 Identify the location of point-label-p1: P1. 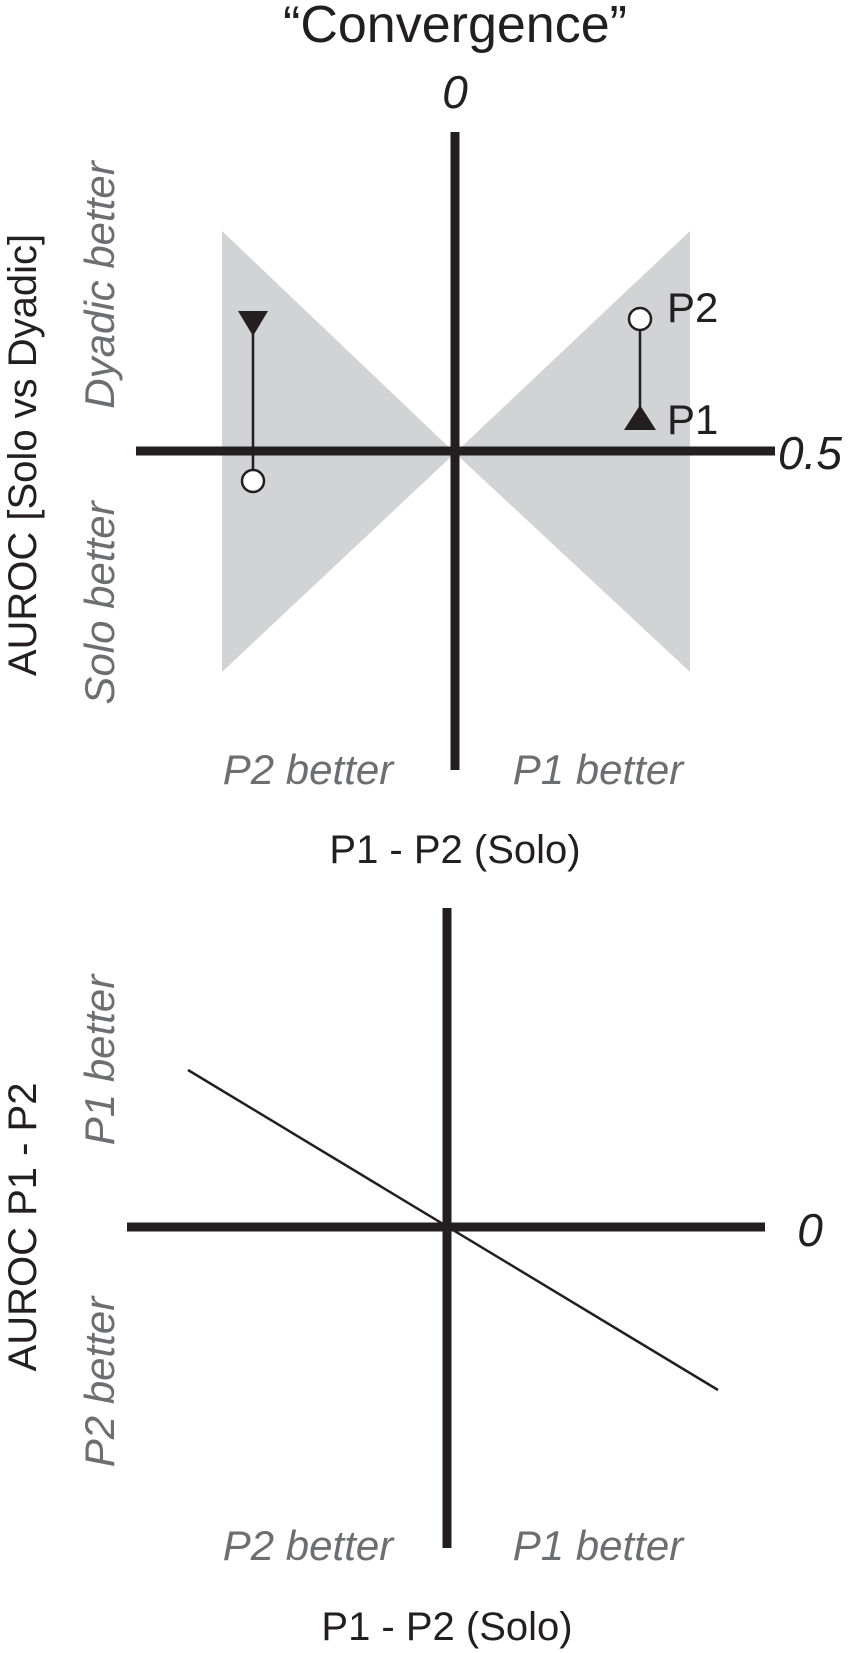
(692, 419).